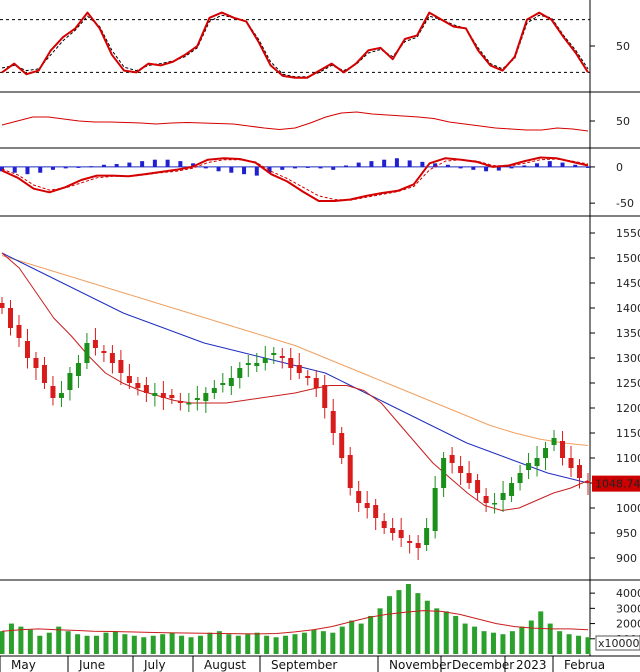  I want to click on month-label: May, so click(23, 665).